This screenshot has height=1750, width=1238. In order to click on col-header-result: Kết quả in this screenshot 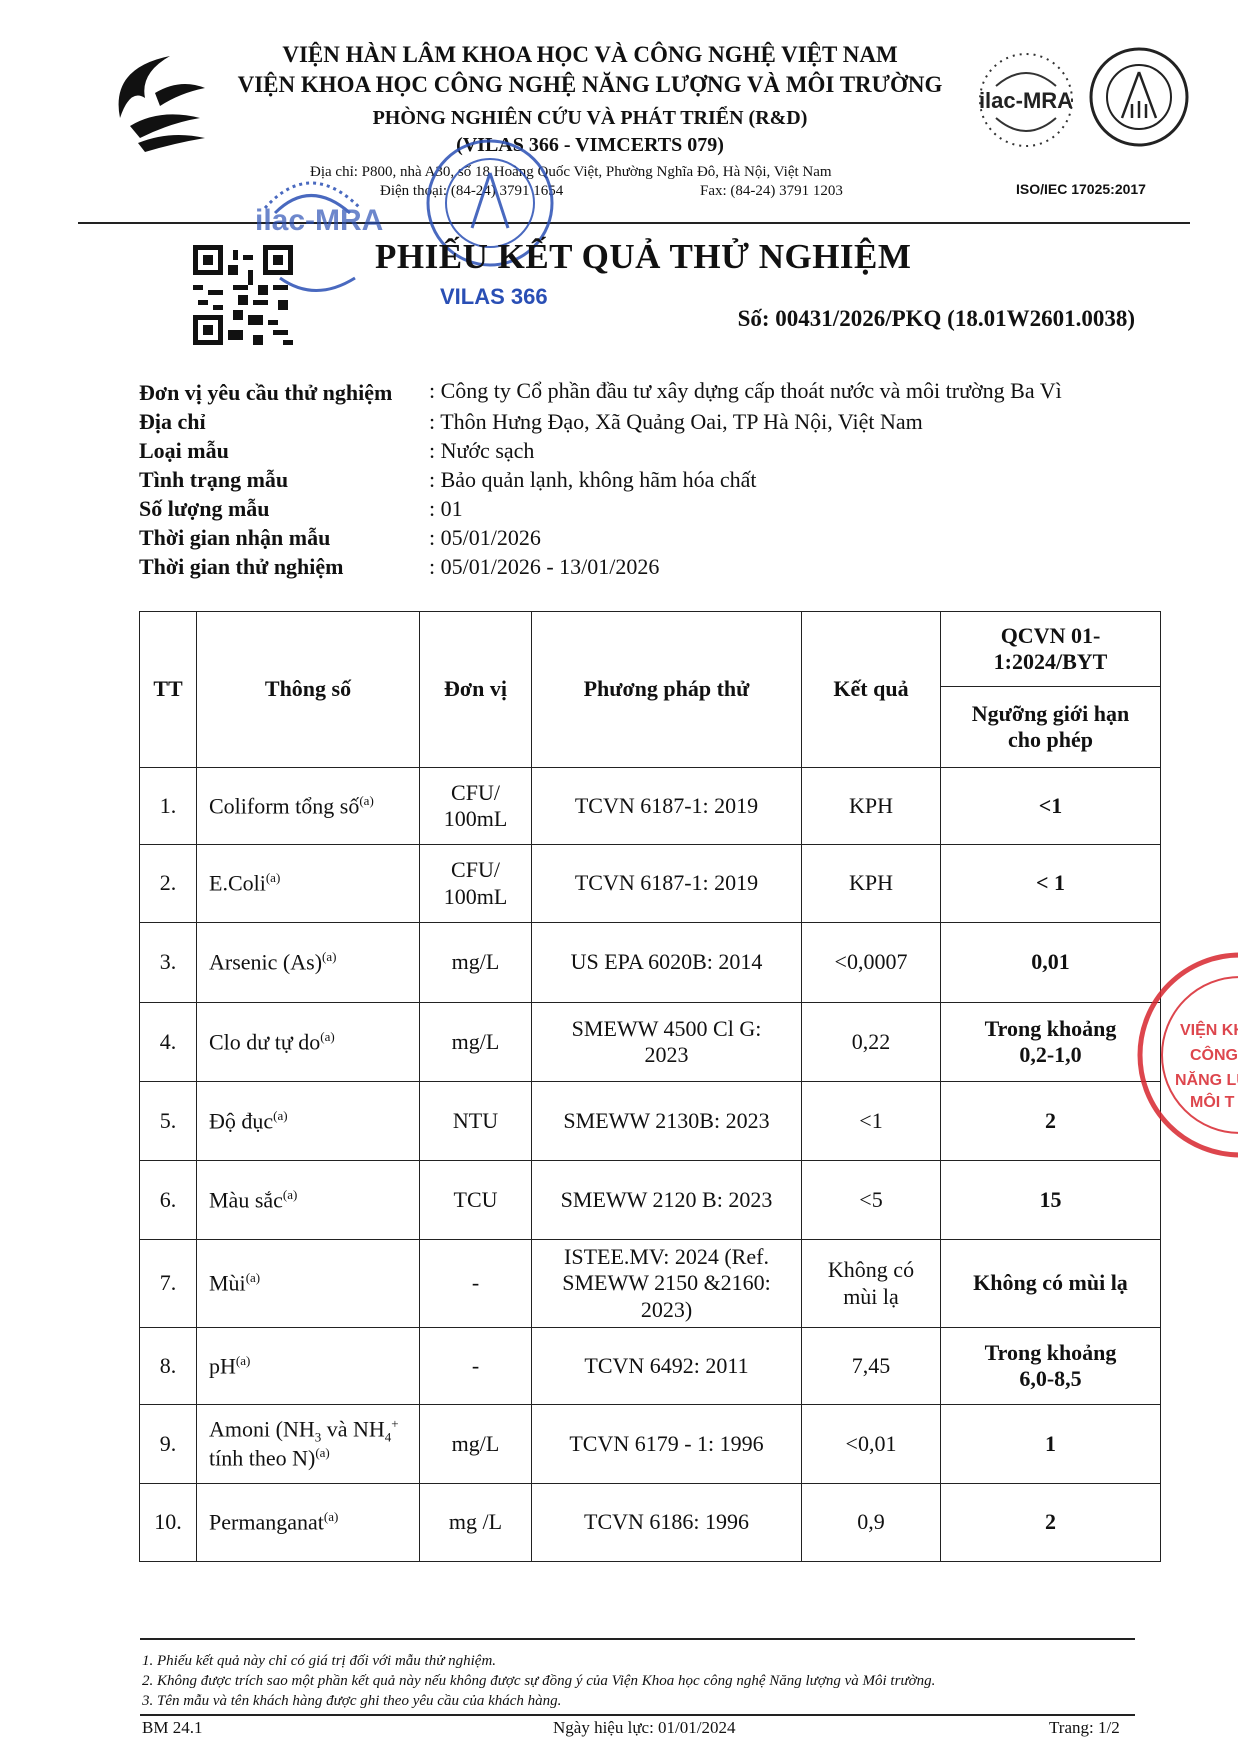, I will do `click(871, 689)`.